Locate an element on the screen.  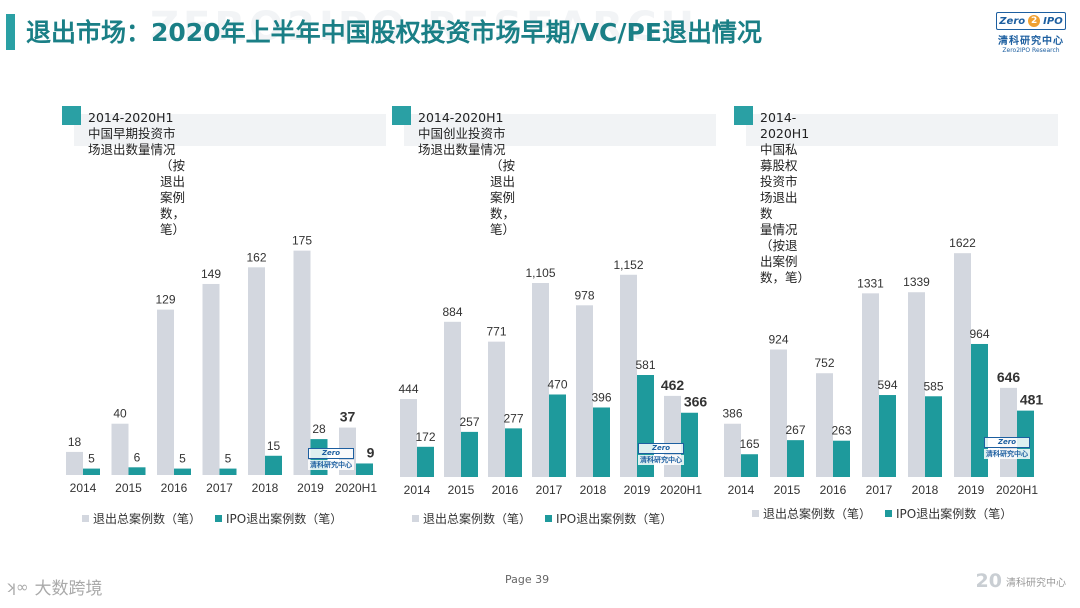
label-ipo-2020H1: 9 is located at coordinates (371, 452).